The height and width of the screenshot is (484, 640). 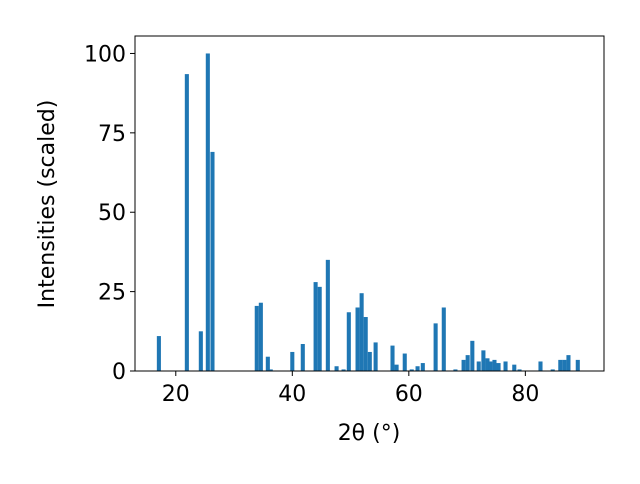 I want to click on x-tick-label: 20, so click(x=176, y=394).